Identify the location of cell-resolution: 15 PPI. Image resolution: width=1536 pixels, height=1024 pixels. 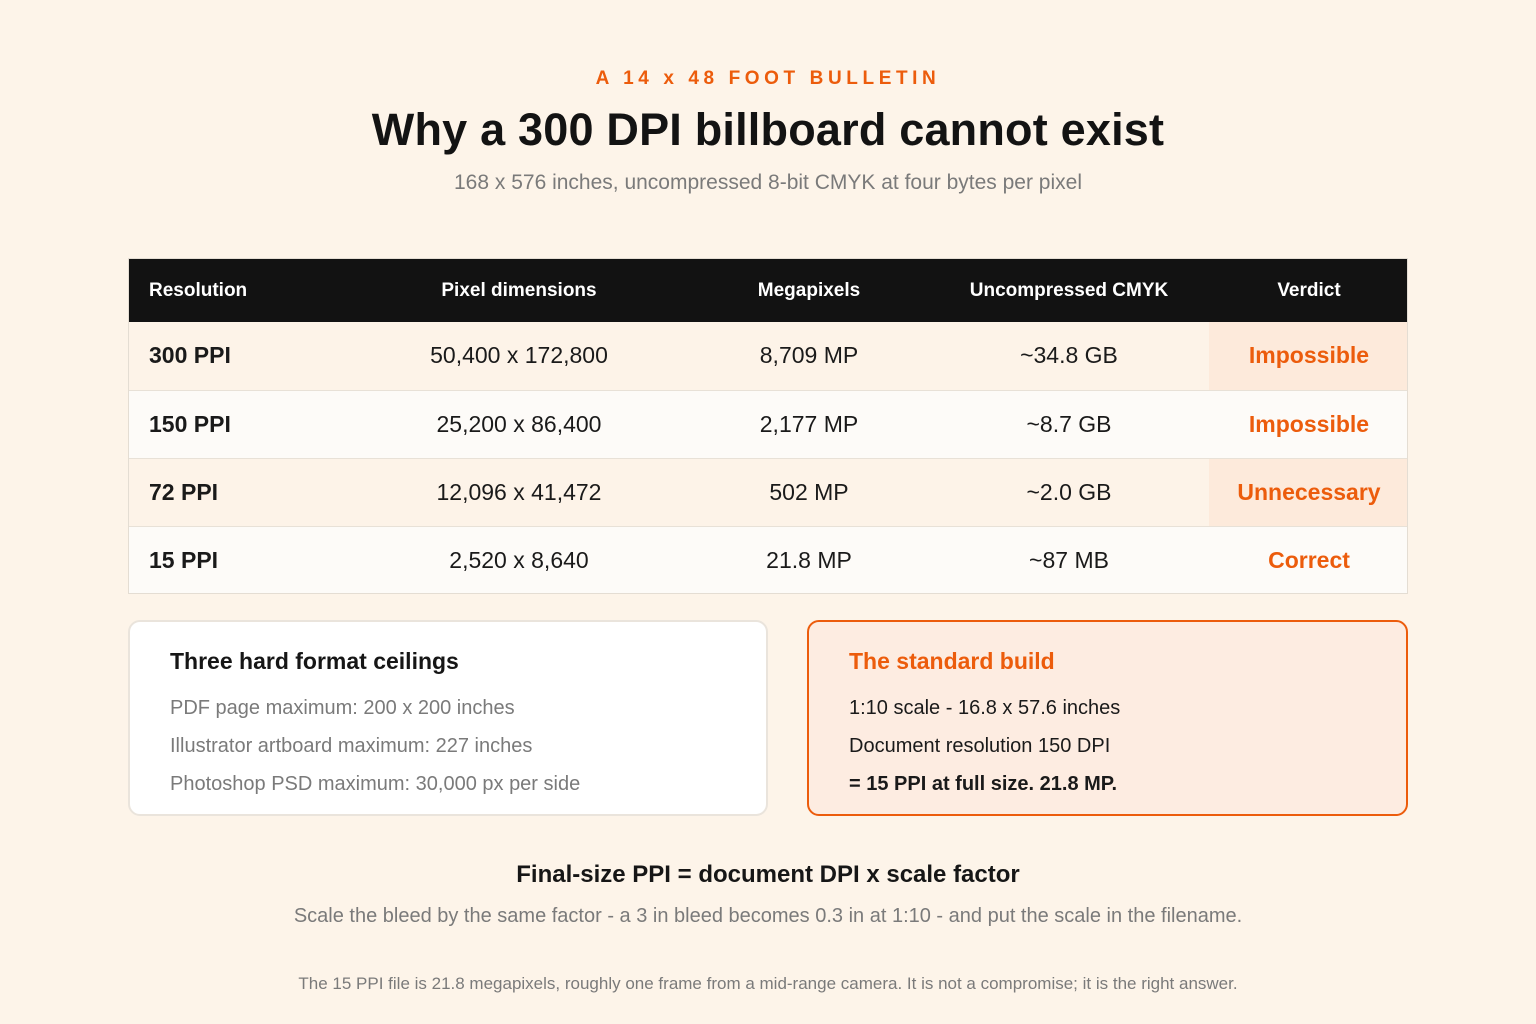
(184, 559).